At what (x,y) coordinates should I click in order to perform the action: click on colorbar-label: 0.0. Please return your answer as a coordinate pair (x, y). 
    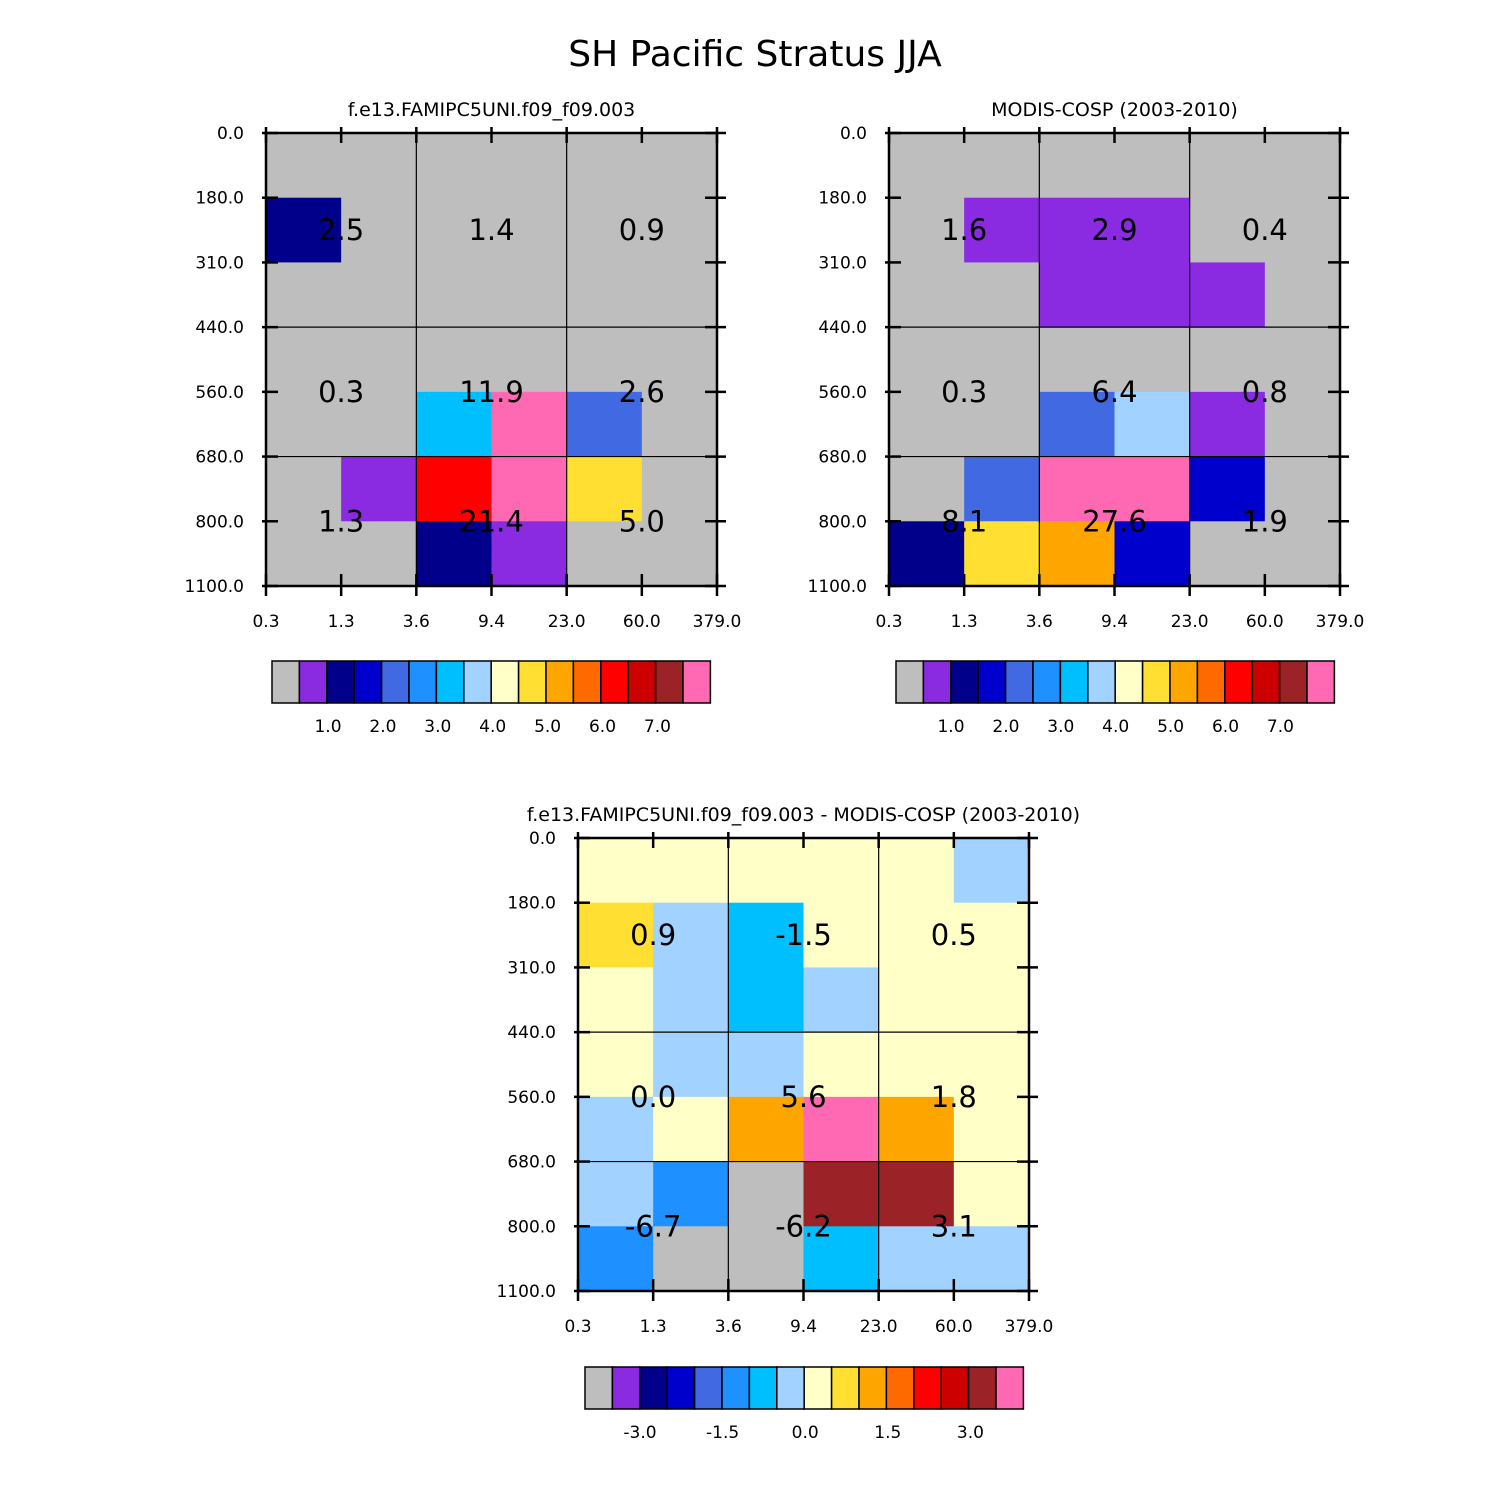
    Looking at the image, I should click on (805, 1433).